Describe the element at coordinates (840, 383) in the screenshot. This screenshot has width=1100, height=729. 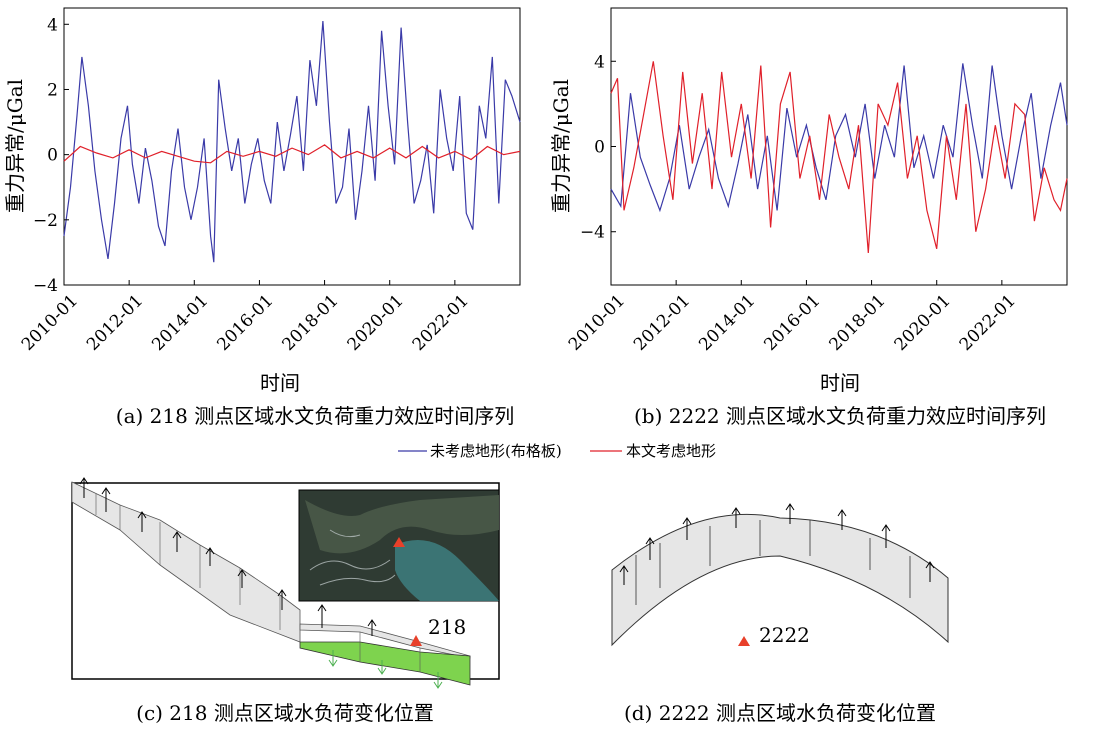
I see `panel-b-x-axis-label: 时间` at that location.